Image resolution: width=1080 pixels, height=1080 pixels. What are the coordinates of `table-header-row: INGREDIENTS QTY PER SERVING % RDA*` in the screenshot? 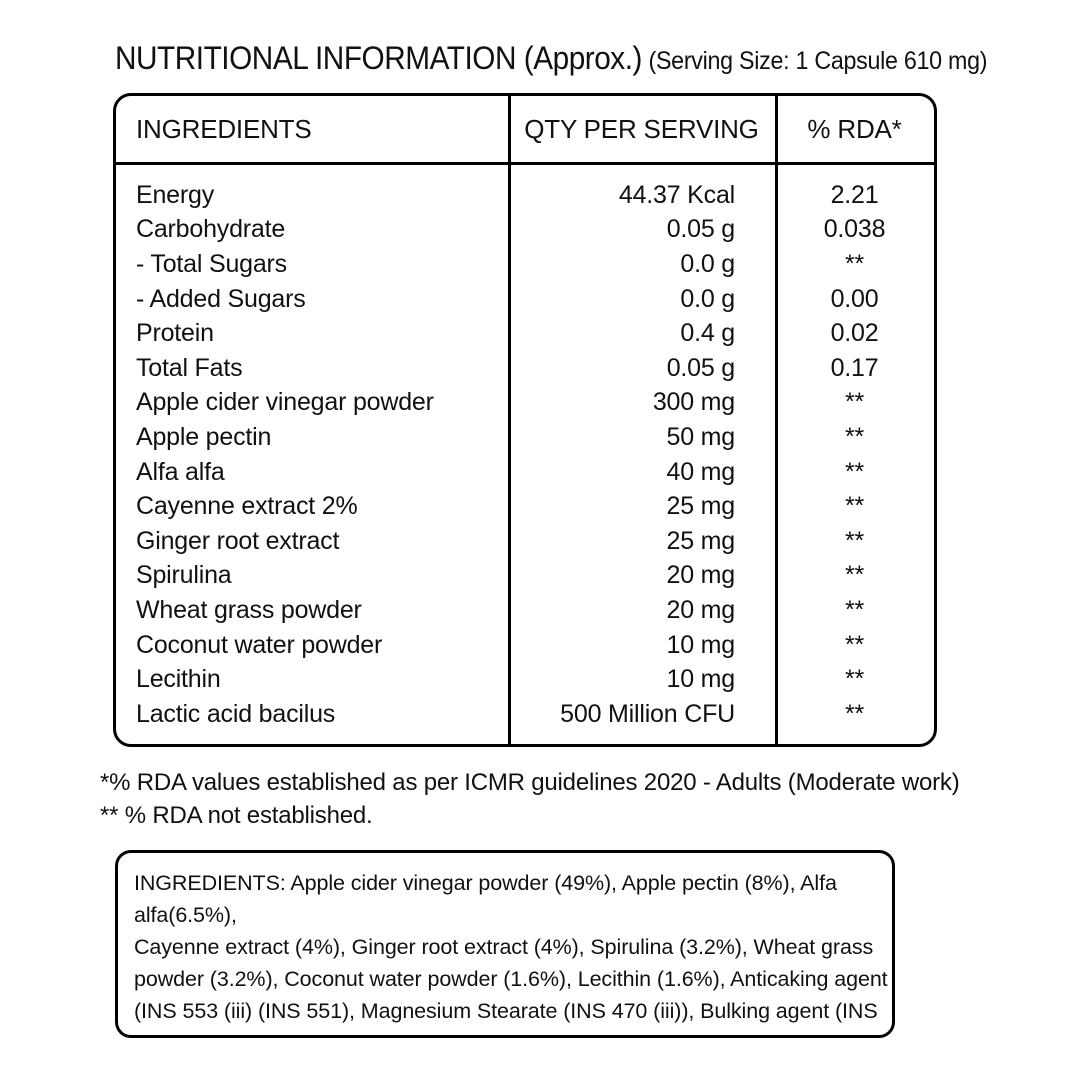 It's located at (525, 130).